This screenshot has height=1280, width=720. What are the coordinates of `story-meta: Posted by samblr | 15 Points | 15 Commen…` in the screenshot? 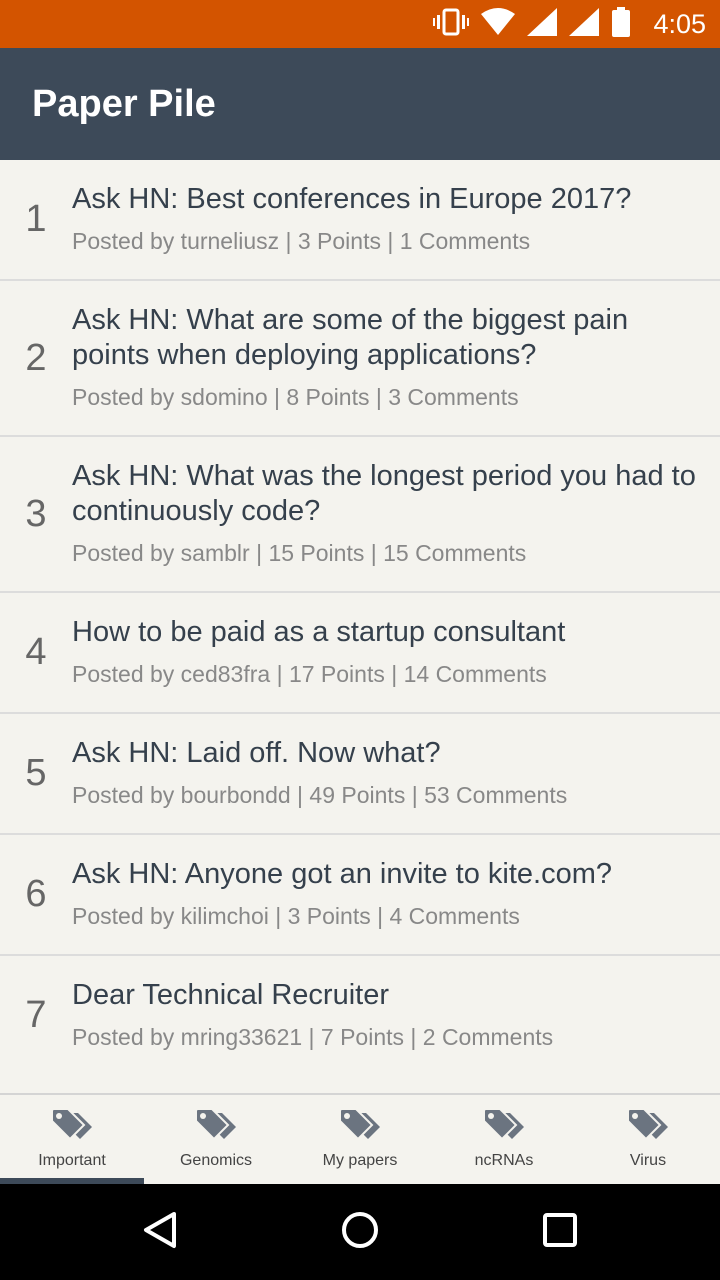 It's located at (299, 553).